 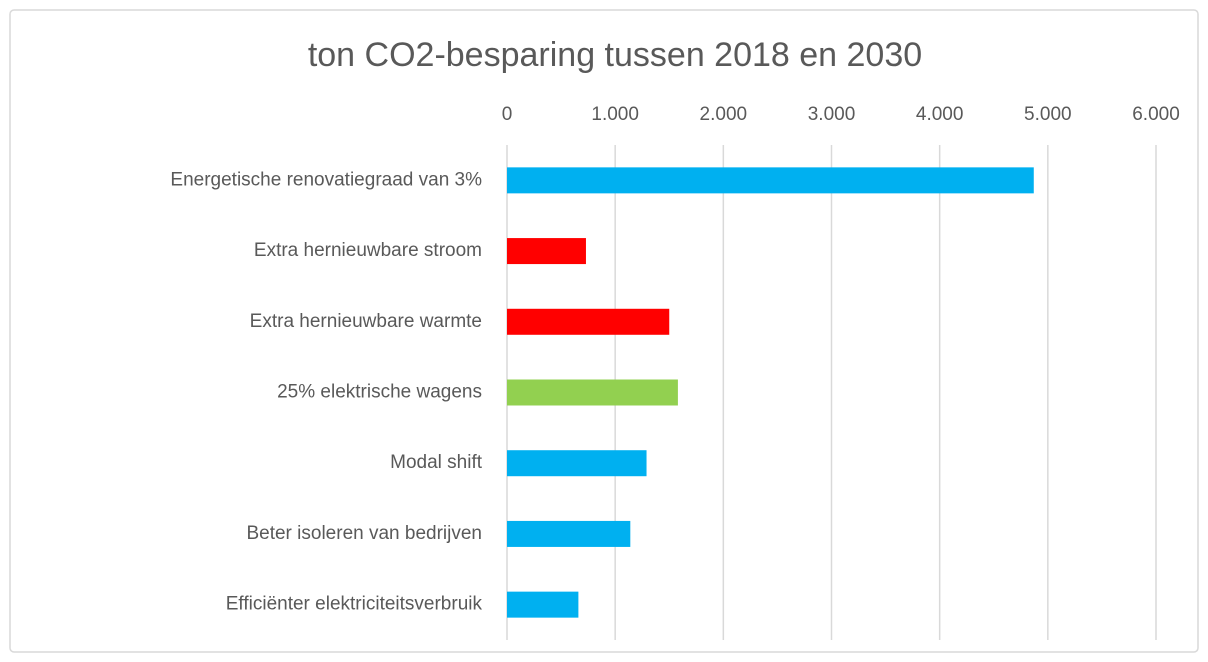 What do you see at coordinates (1156, 114) in the screenshot?
I see `x-tick-label: 6.000` at bounding box center [1156, 114].